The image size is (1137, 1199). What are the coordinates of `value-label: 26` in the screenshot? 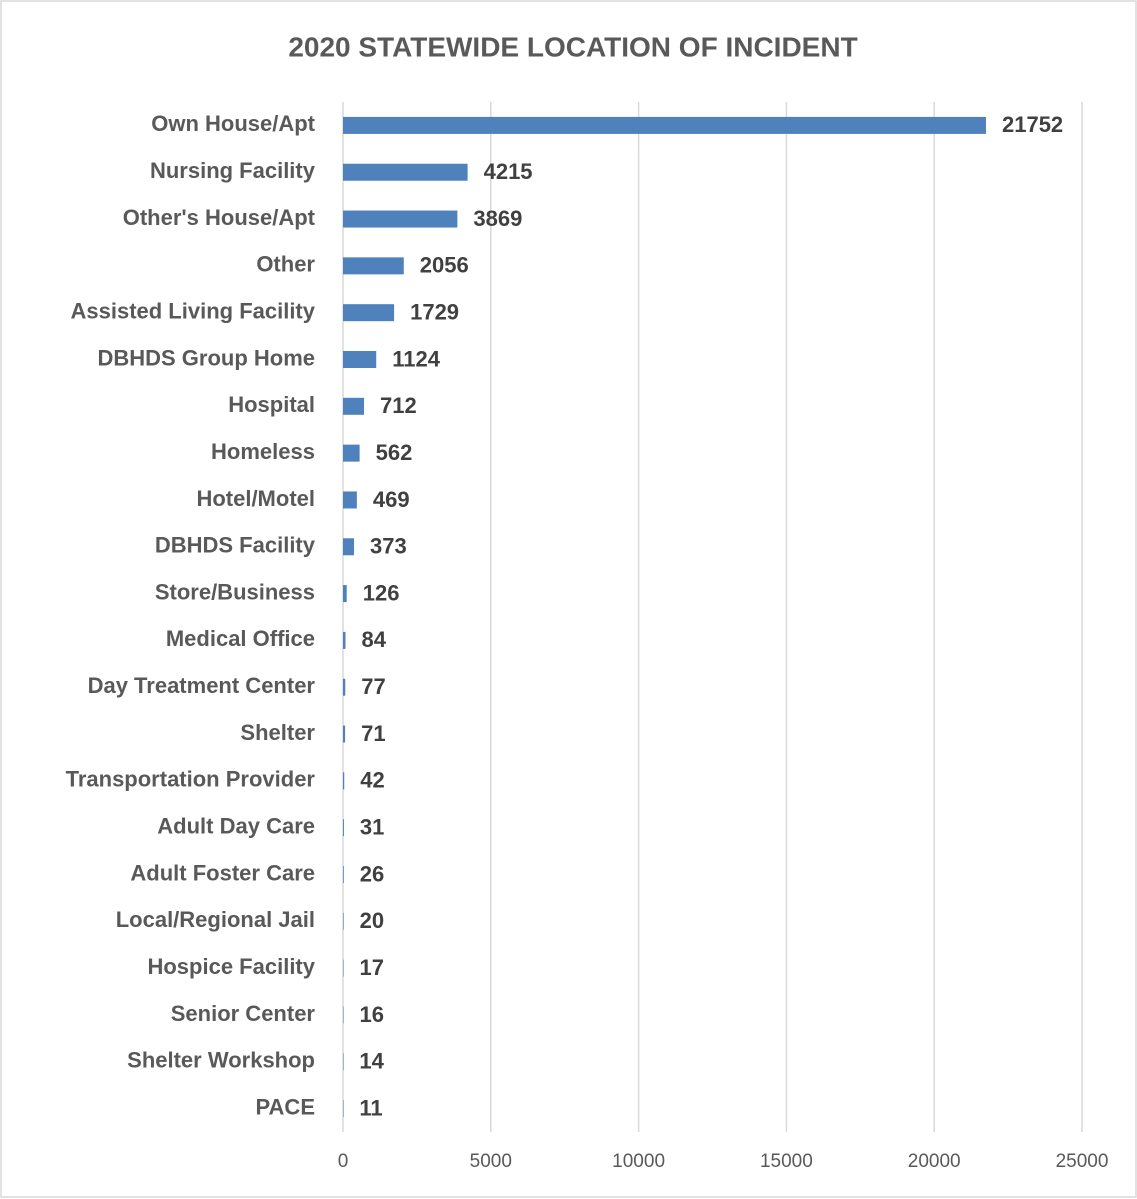 It's located at (372, 873).